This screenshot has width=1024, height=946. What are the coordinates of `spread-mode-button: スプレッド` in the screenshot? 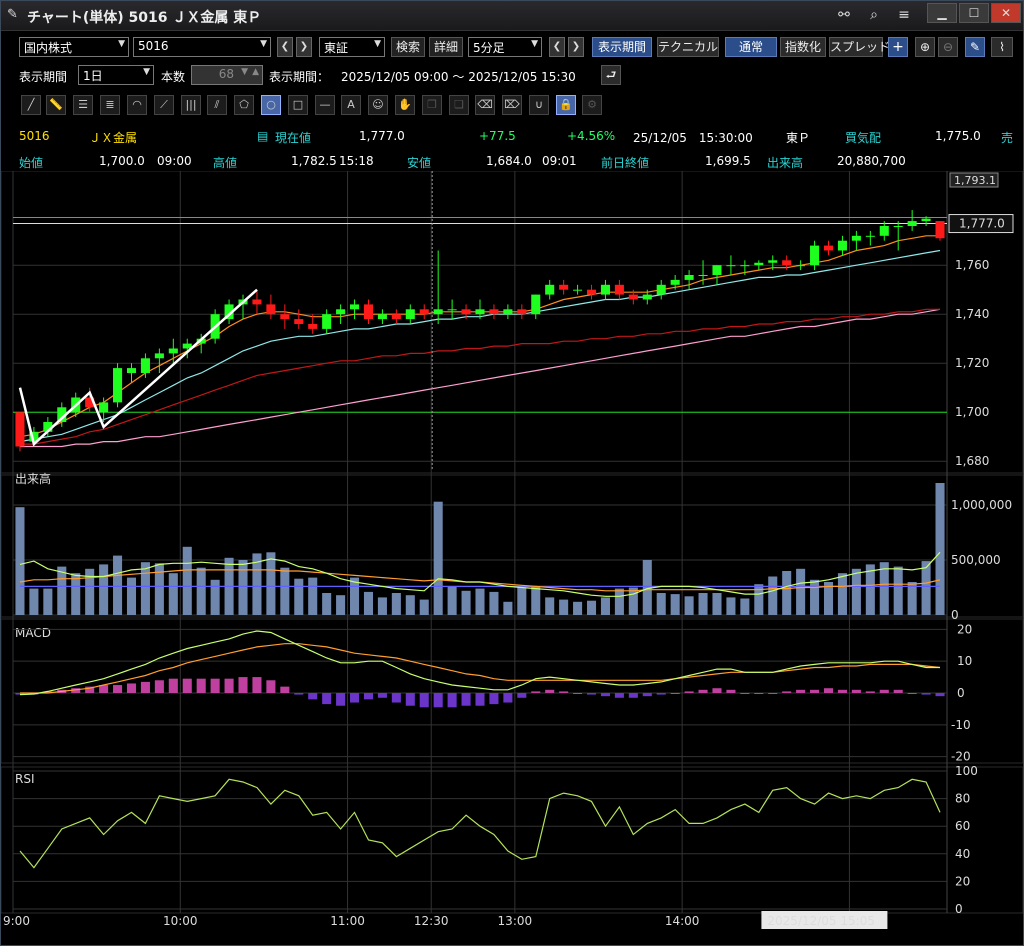 It's located at (859, 47).